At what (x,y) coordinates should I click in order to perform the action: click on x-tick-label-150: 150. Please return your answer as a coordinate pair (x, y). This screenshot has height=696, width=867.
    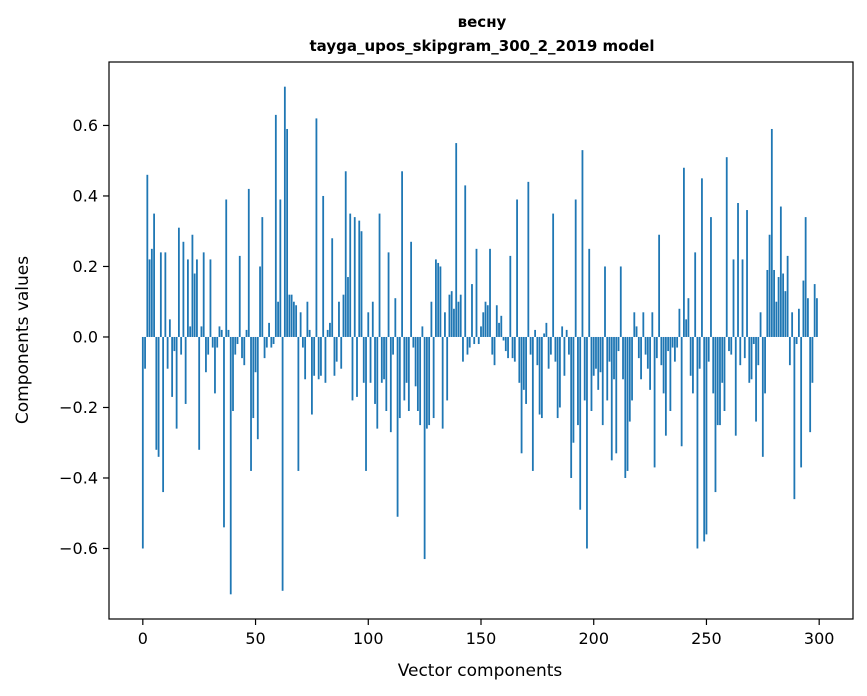
    Looking at the image, I should click on (481, 638).